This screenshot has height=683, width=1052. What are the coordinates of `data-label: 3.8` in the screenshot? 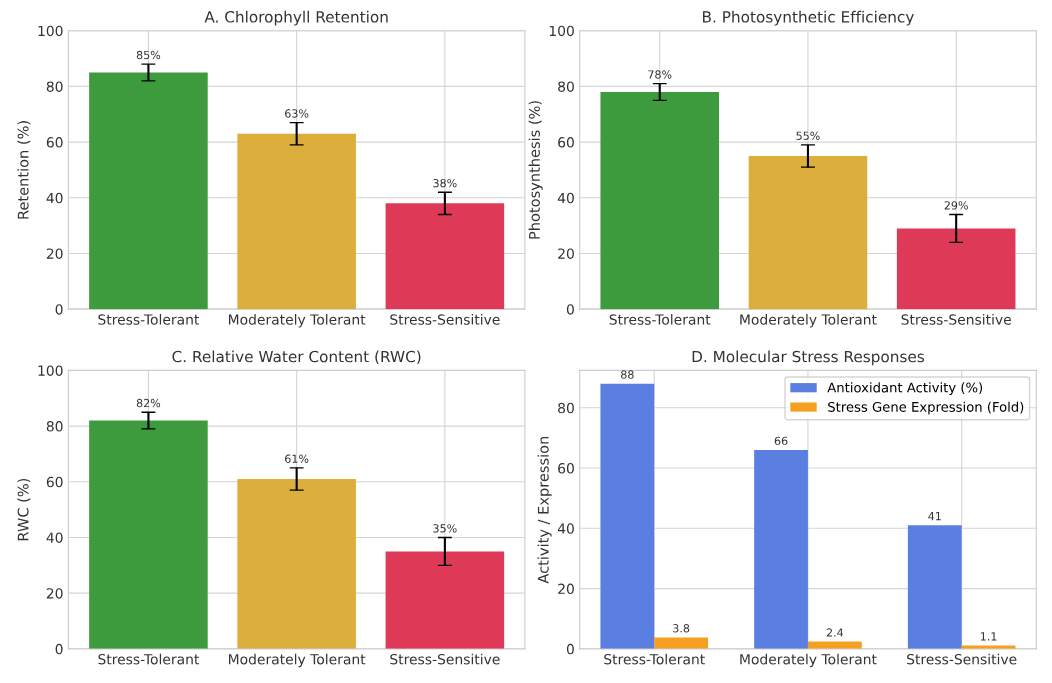 It's located at (681, 628).